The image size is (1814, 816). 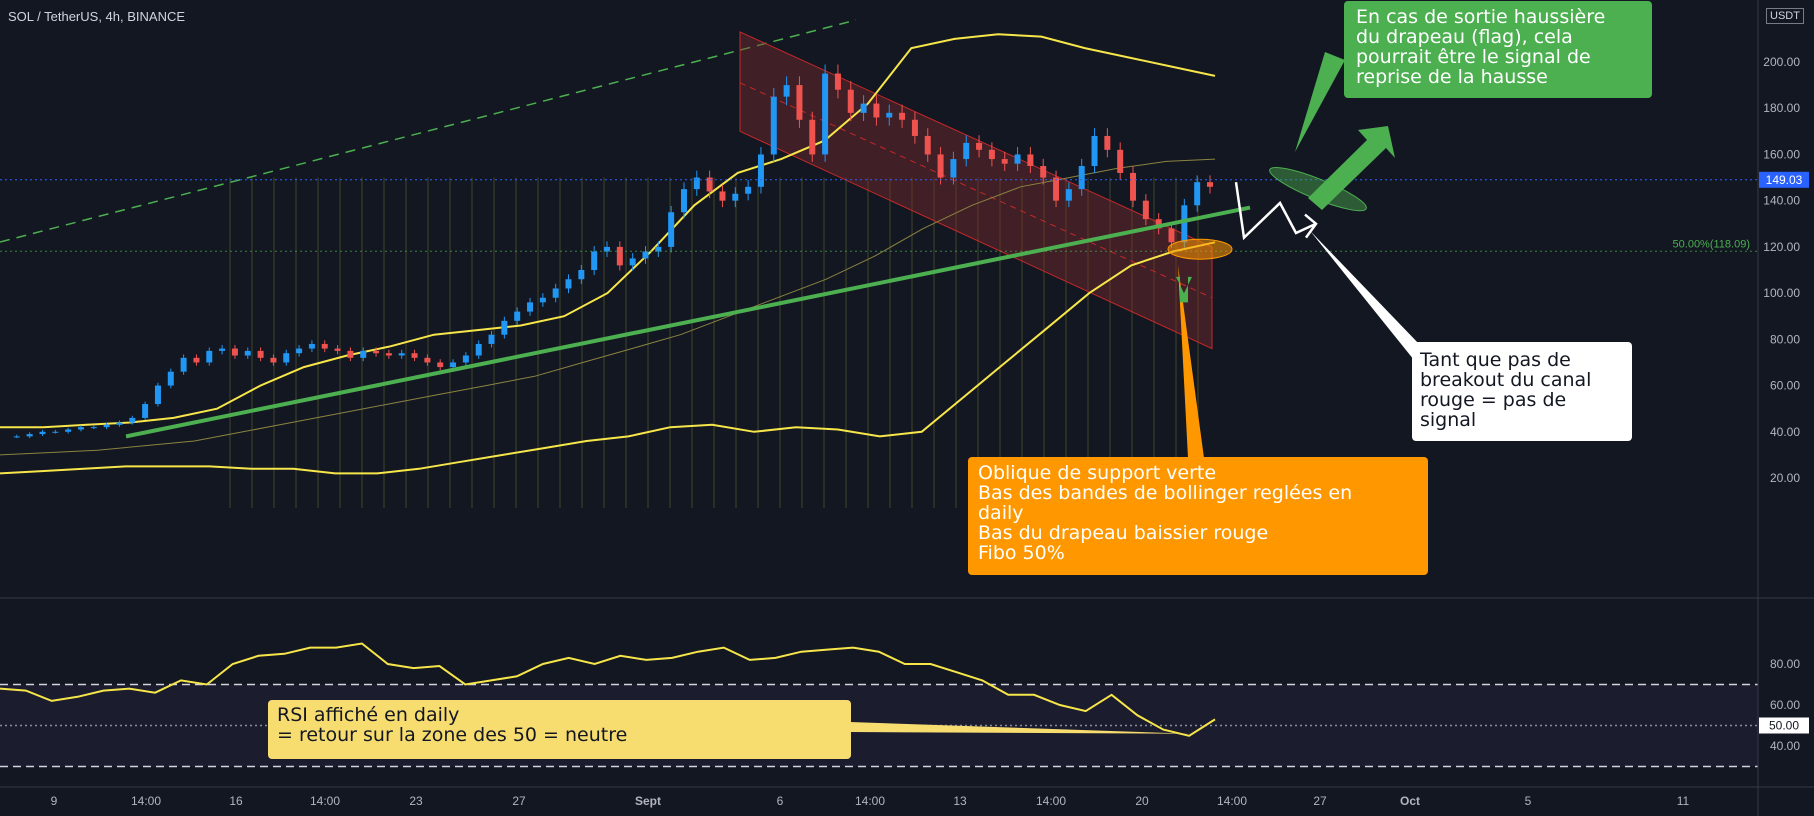 What do you see at coordinates (1320, 102) in the screenshot?
I see `green-callout-pointer` at bounding box center [1320, 102].